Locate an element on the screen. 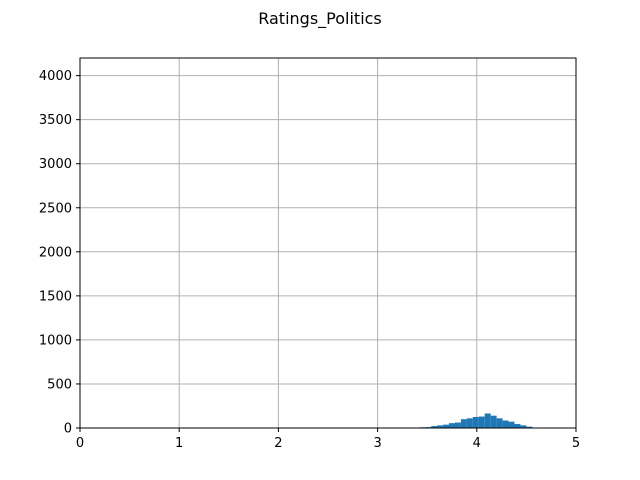 The height and width of the screenshot is (480, 640). x-tick-label: 0 is located at coordinates (80, 443).